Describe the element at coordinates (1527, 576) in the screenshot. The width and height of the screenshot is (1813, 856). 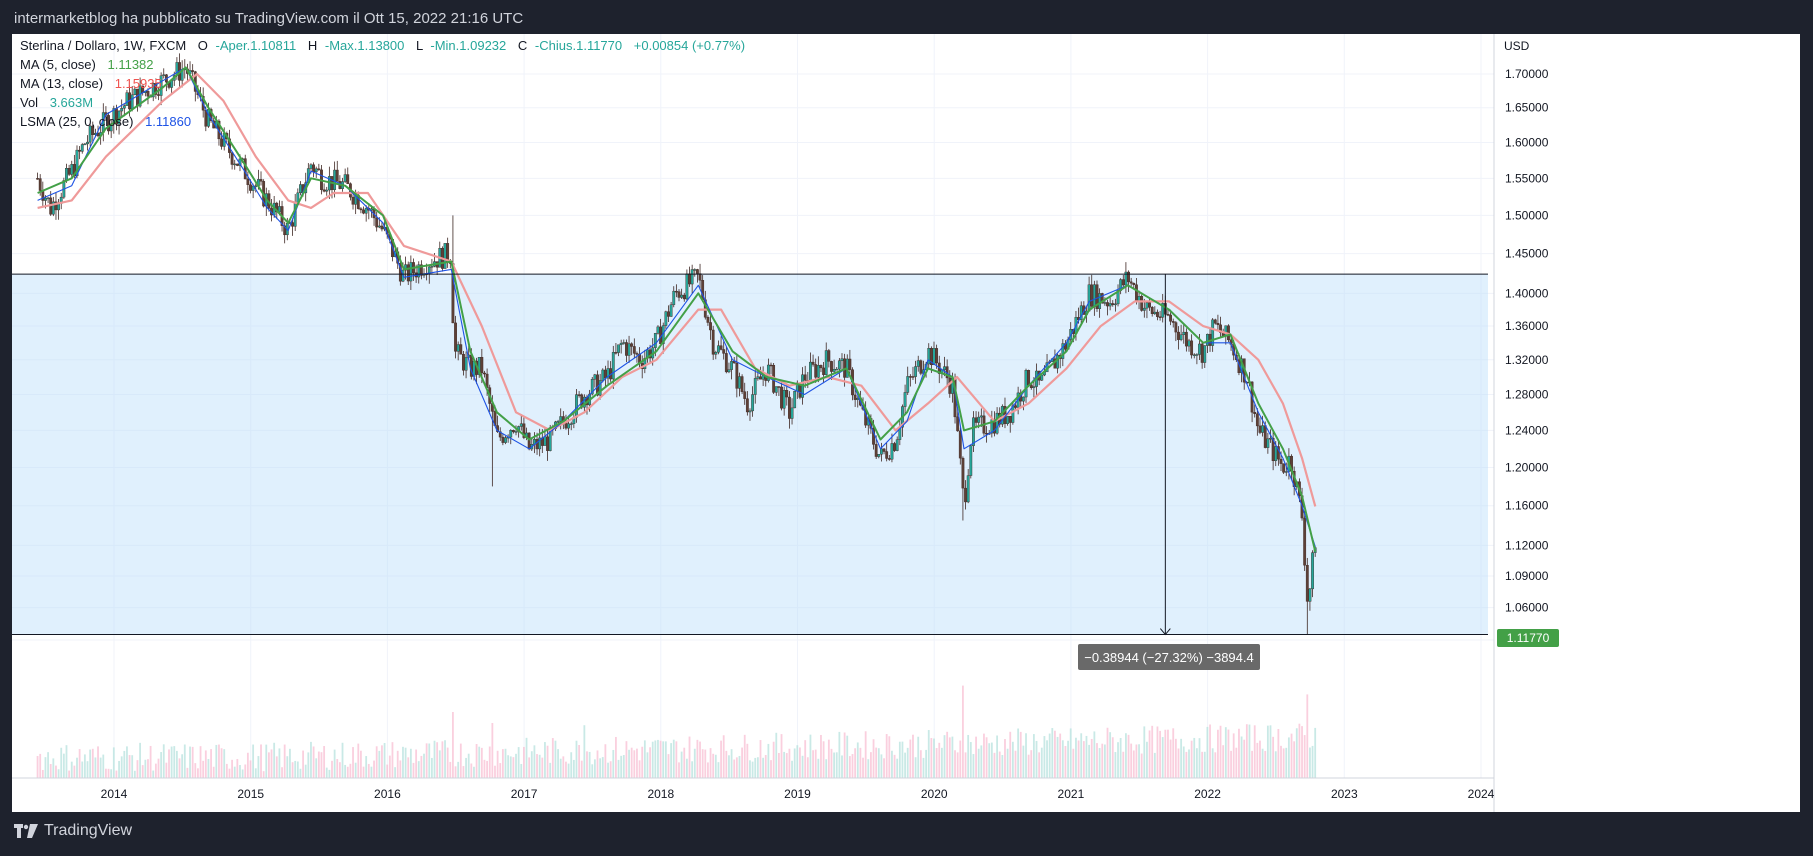
I see `price-tick-label: 1.09000` at that location.